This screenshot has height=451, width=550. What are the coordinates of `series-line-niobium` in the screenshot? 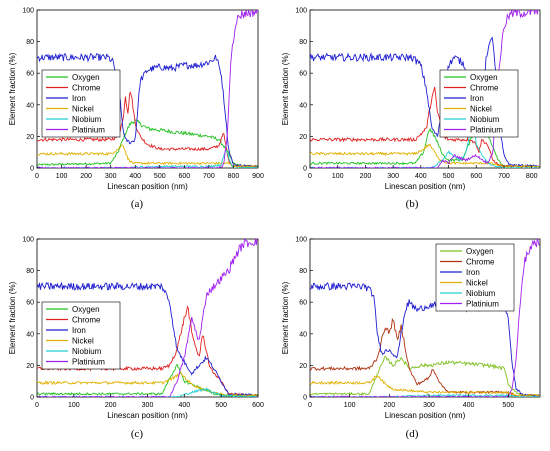 It's located at (425, 395).